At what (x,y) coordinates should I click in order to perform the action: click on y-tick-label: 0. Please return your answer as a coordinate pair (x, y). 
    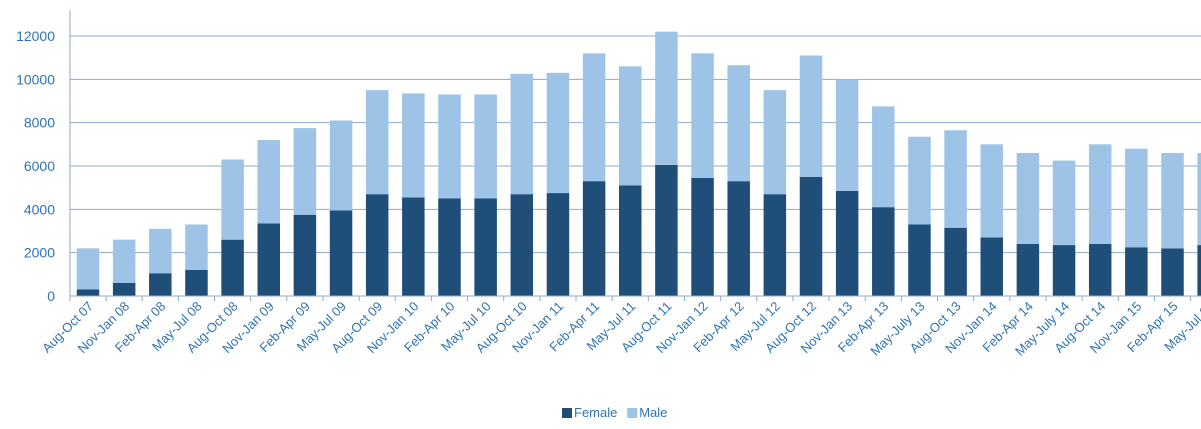
    Looking at the image, I should click on (51, 296).